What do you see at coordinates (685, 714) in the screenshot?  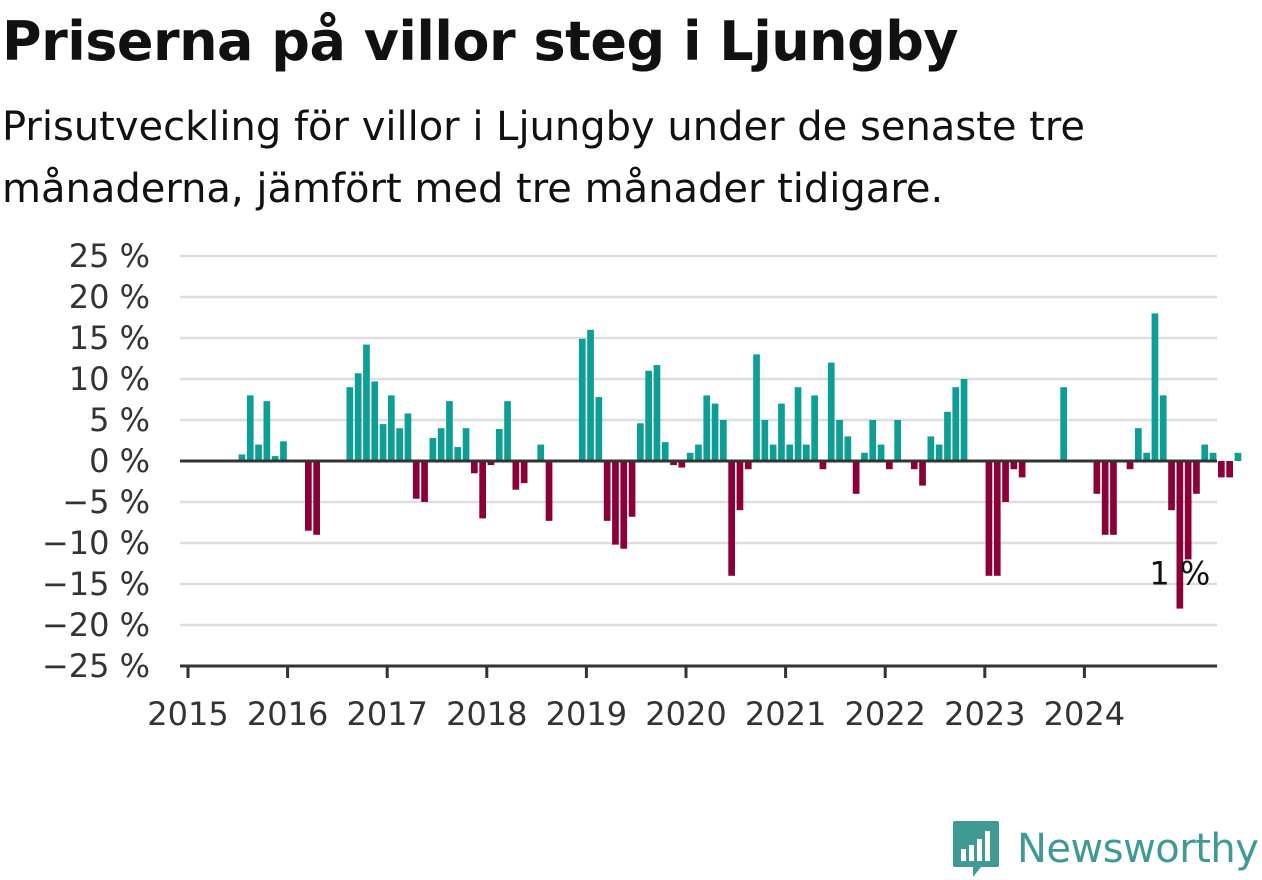 I see `x-tick-label: 2020` at bounding box center [685, 714].